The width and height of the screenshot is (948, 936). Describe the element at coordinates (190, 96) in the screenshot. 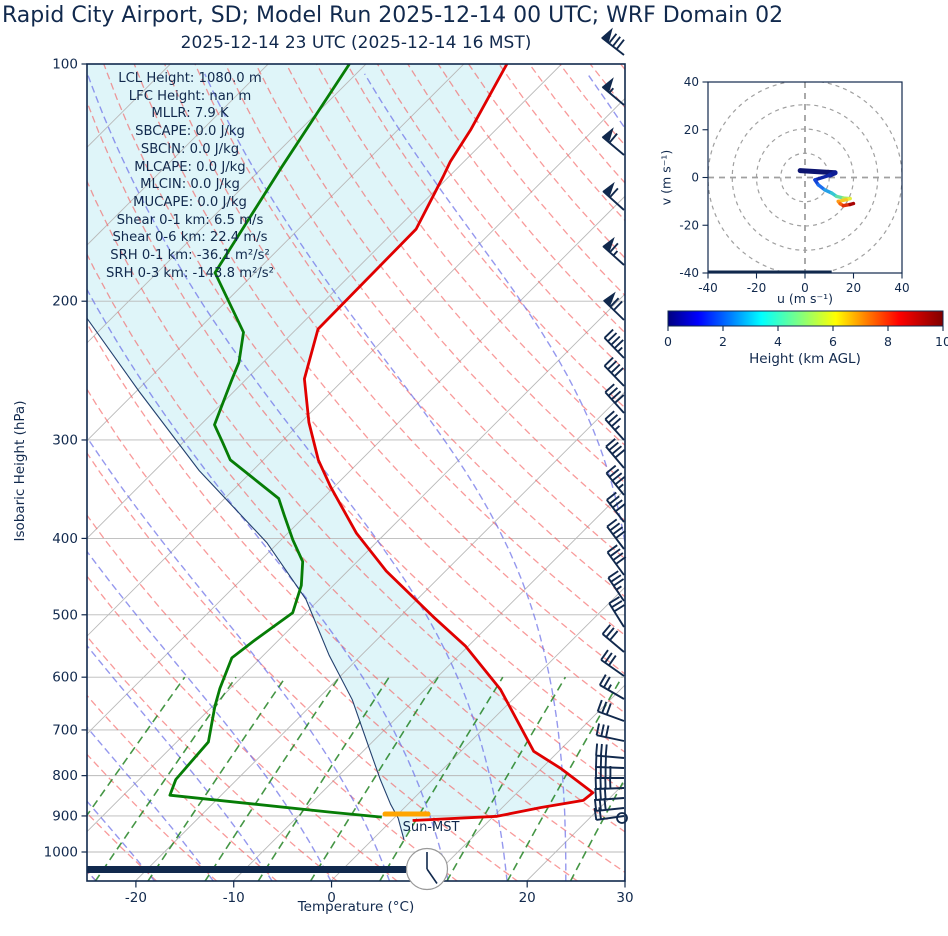

I see `stat-lfc: LFC Height: nan m` at that location.